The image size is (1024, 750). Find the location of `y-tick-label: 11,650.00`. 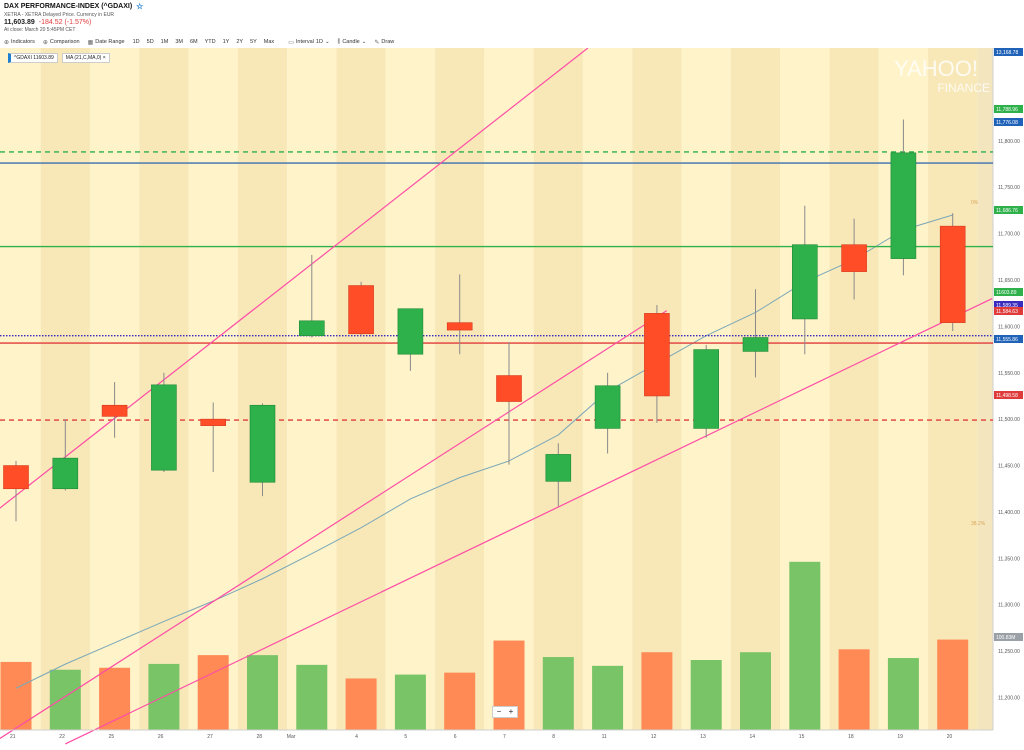

y-tick-label: 11,650.00 is located at coordinates (1009, 281).